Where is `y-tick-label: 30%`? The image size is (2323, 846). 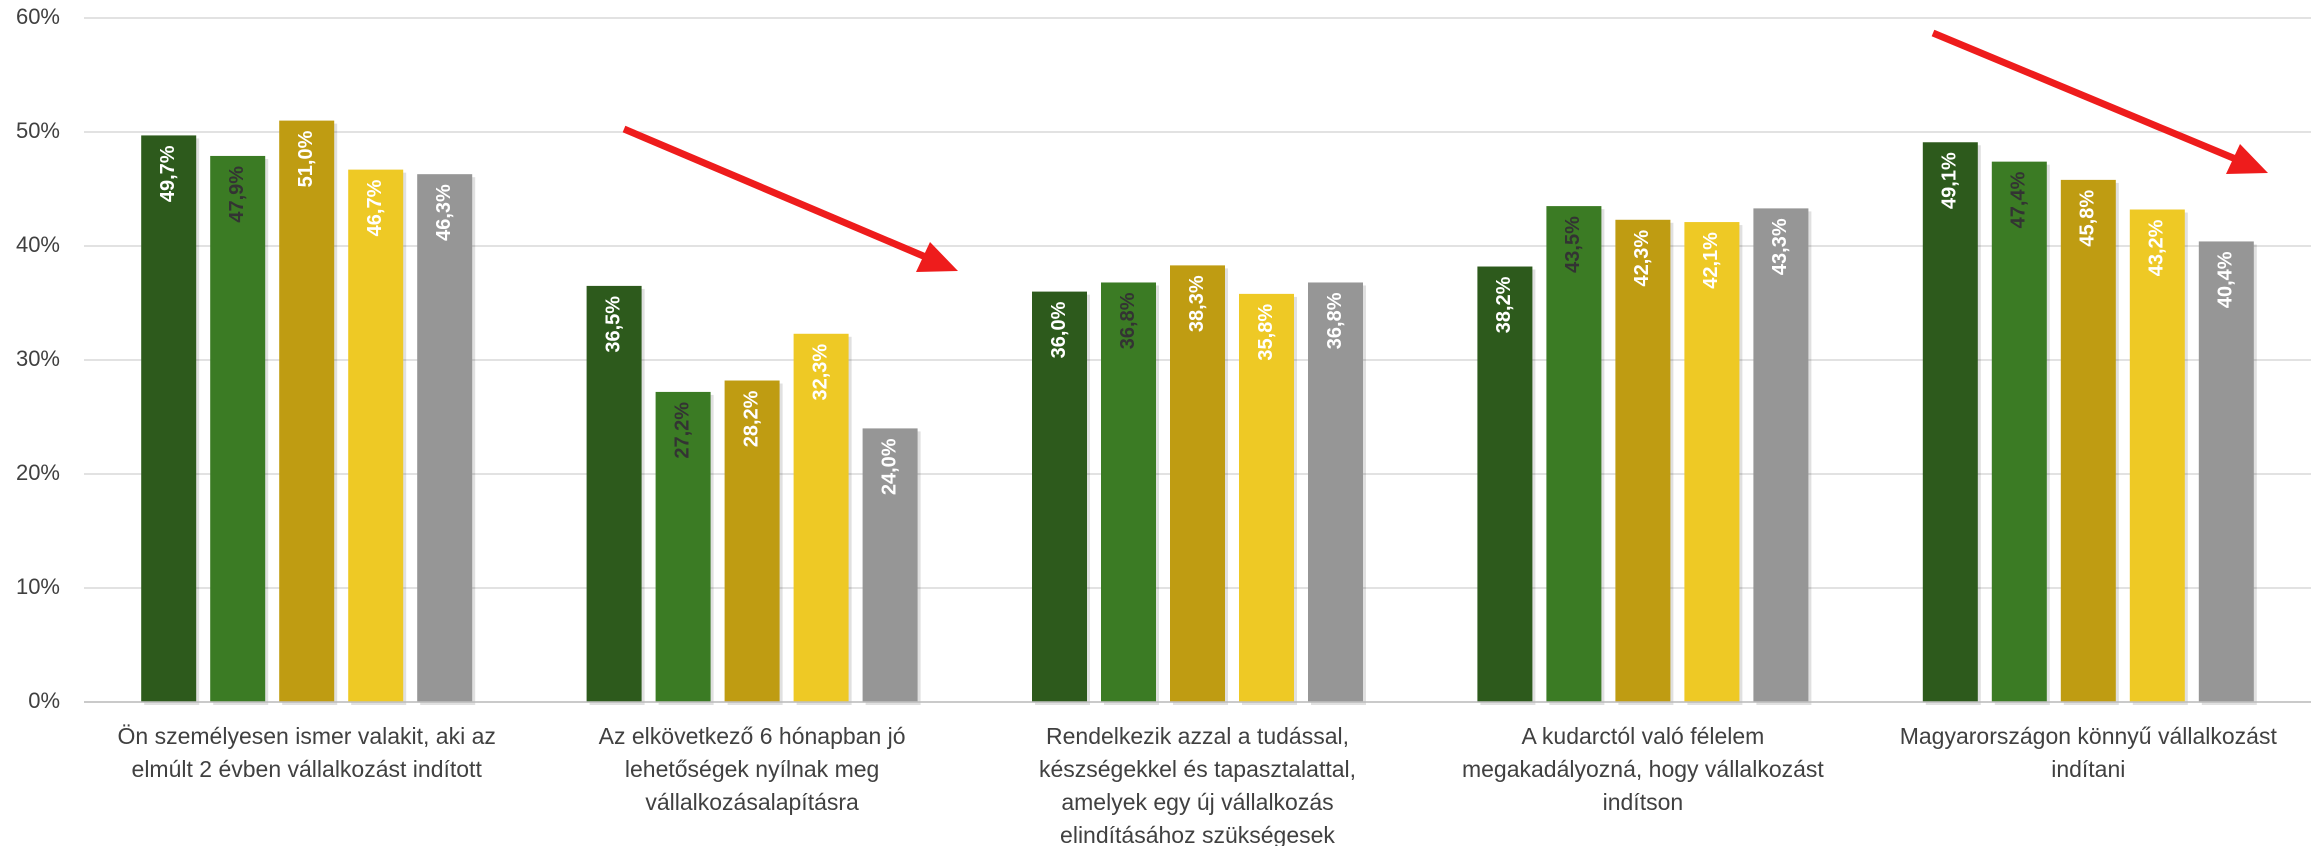
y-tick-label: 30% is located at coordinates (38, 358).